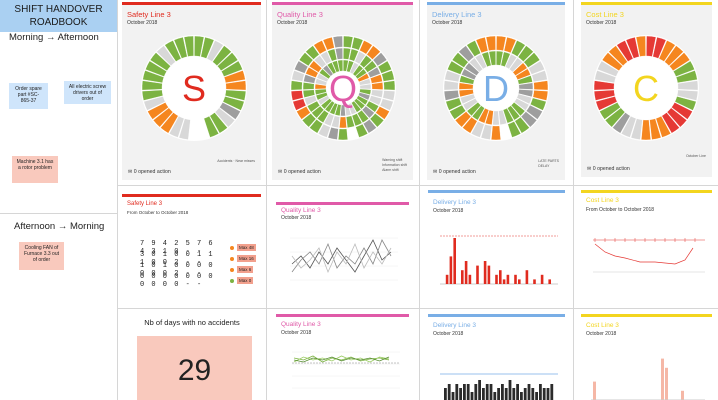 The height and width of the screenshot is (400, 718). What do you see at coordinates (646, 244) in the screenshot?
I see `cost-line-card: Cost Line 3 From October to October 2018` at bounding box center [646, 244].